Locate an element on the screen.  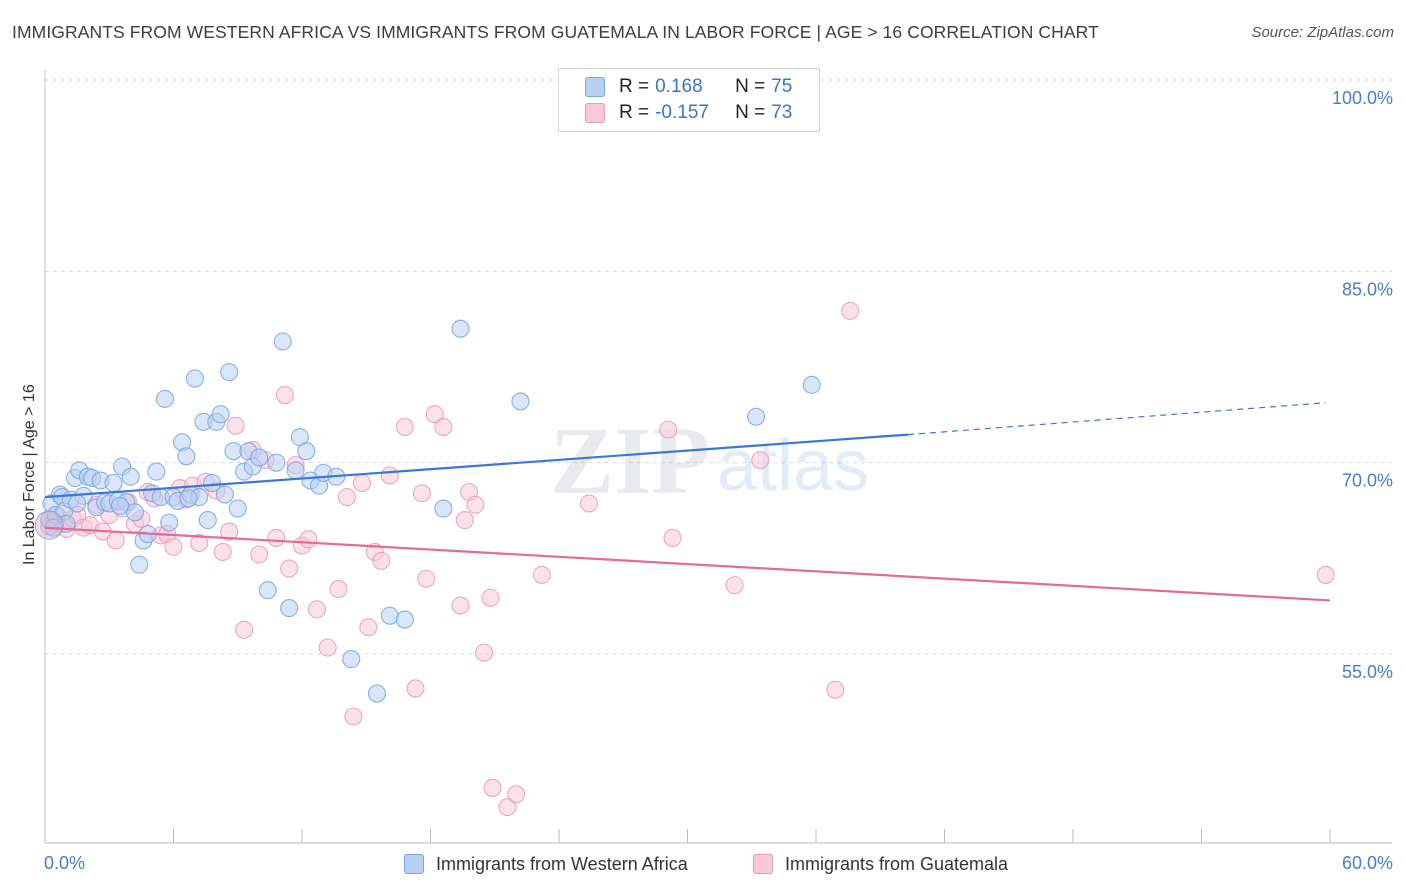
legend-row-western-africa: R = 0.168 N = 75 is located at coordinates (688, 87).